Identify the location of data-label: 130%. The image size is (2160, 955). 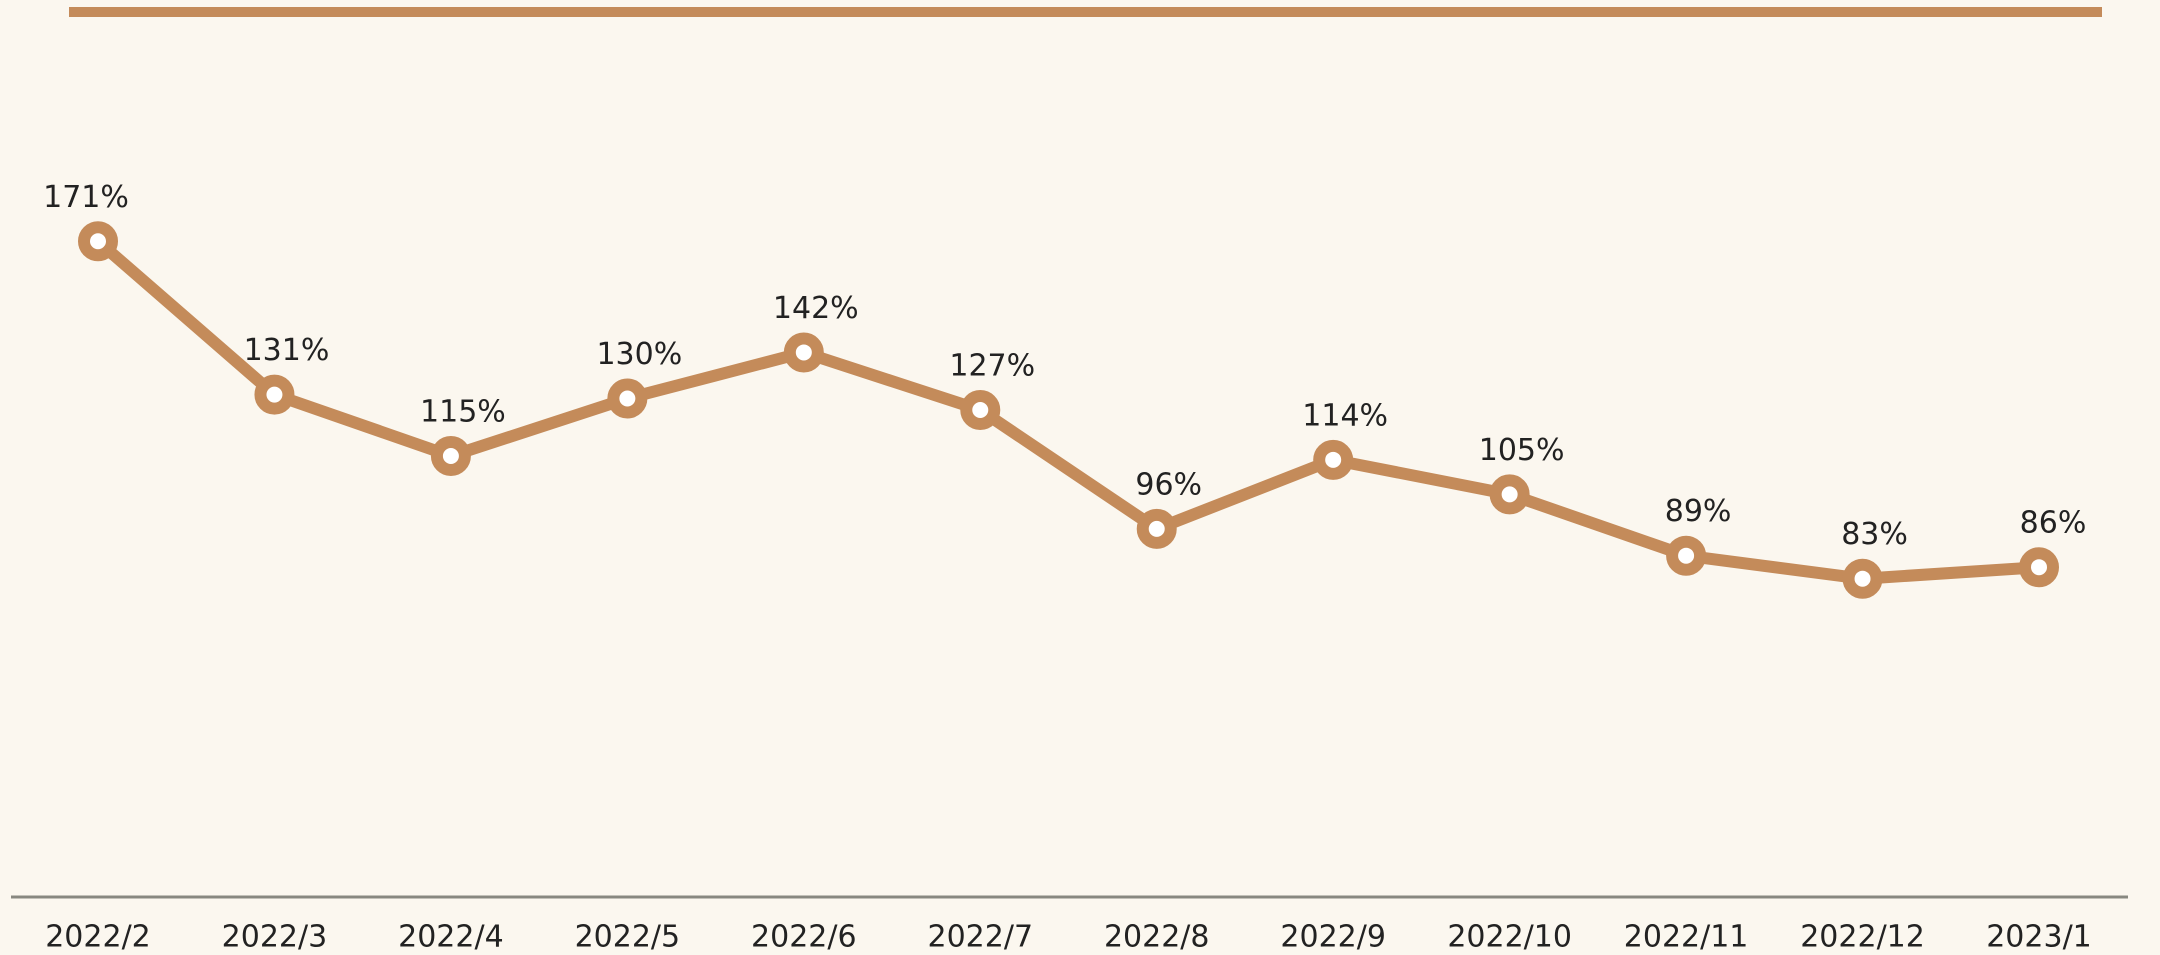
(639, 354).